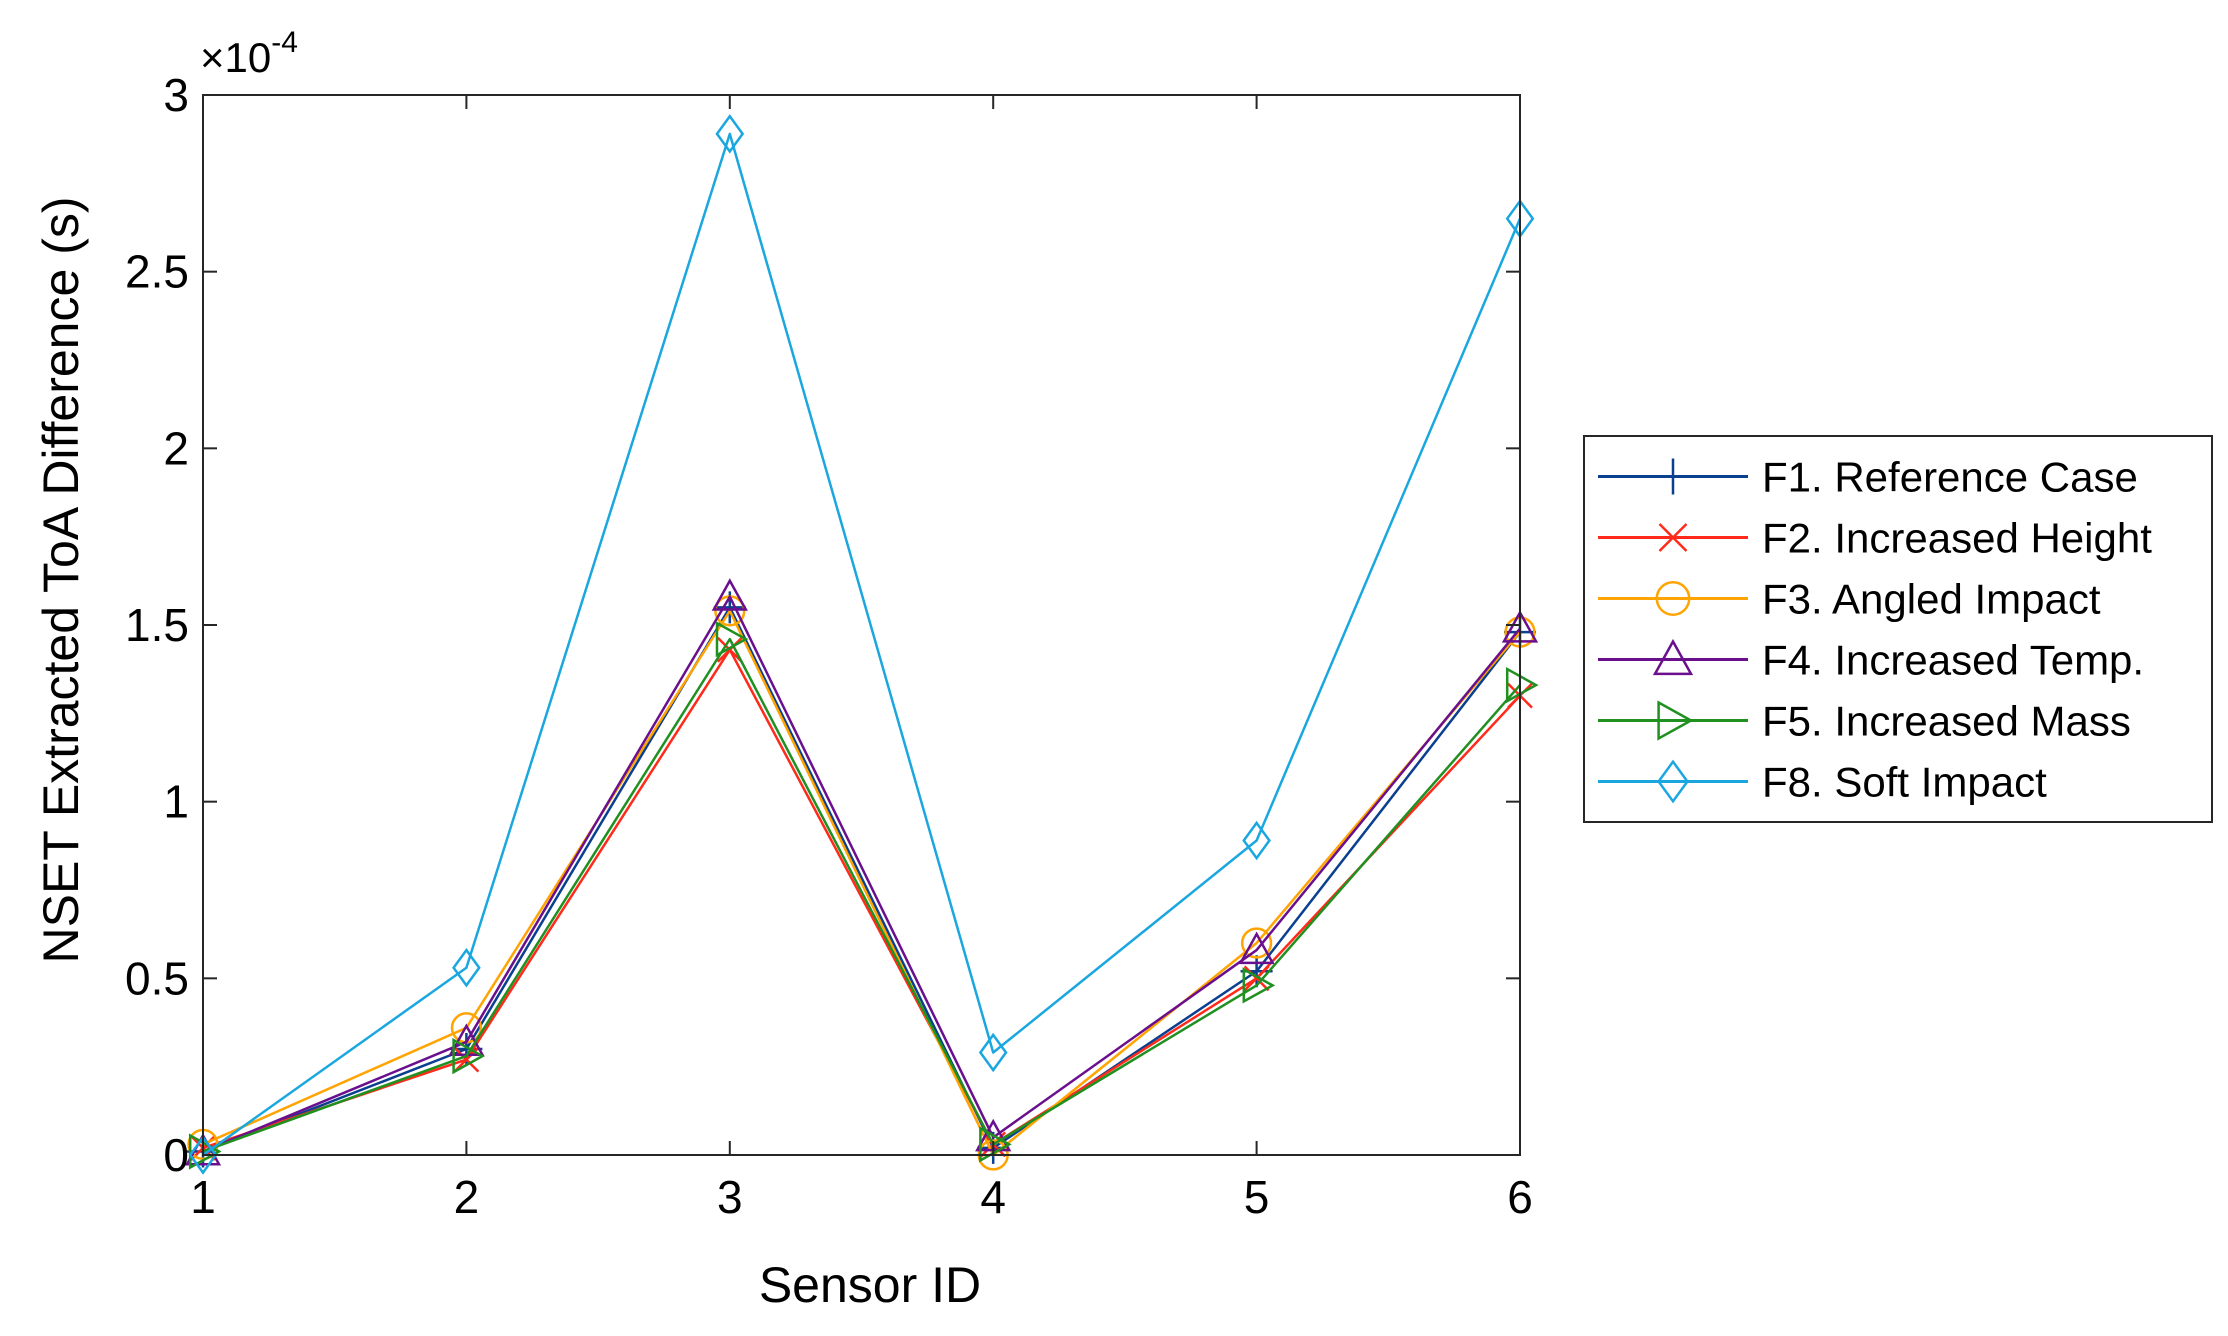 The image size is (2228, 1336). Describe the element at coordinates (284, 42) in the screenshot. I see `y-exponent-power: -4` at that location.